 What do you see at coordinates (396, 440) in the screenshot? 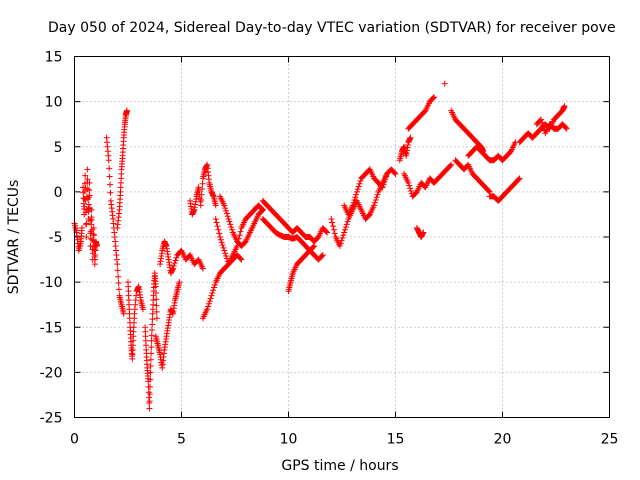
I see `x-tick-label: 15` at bounding box center [396, 440].